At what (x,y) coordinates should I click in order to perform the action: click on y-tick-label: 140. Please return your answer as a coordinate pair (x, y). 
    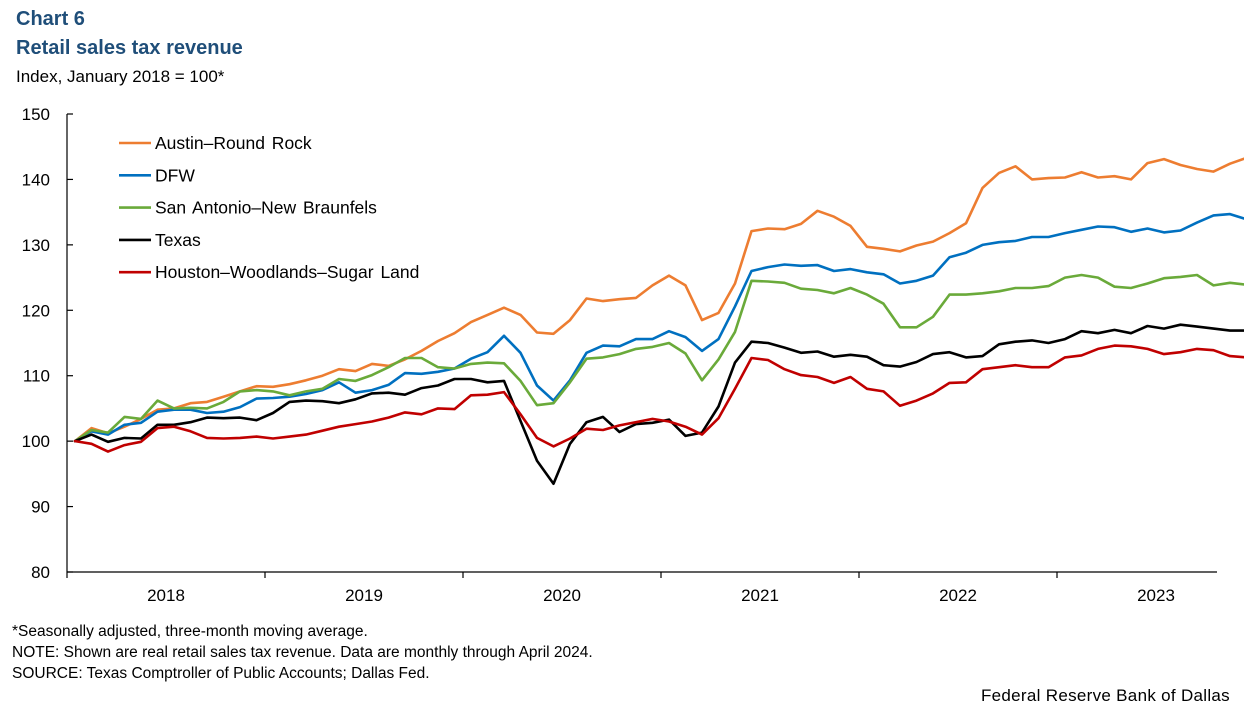
    Looking at the image, I should click on (36, 179).